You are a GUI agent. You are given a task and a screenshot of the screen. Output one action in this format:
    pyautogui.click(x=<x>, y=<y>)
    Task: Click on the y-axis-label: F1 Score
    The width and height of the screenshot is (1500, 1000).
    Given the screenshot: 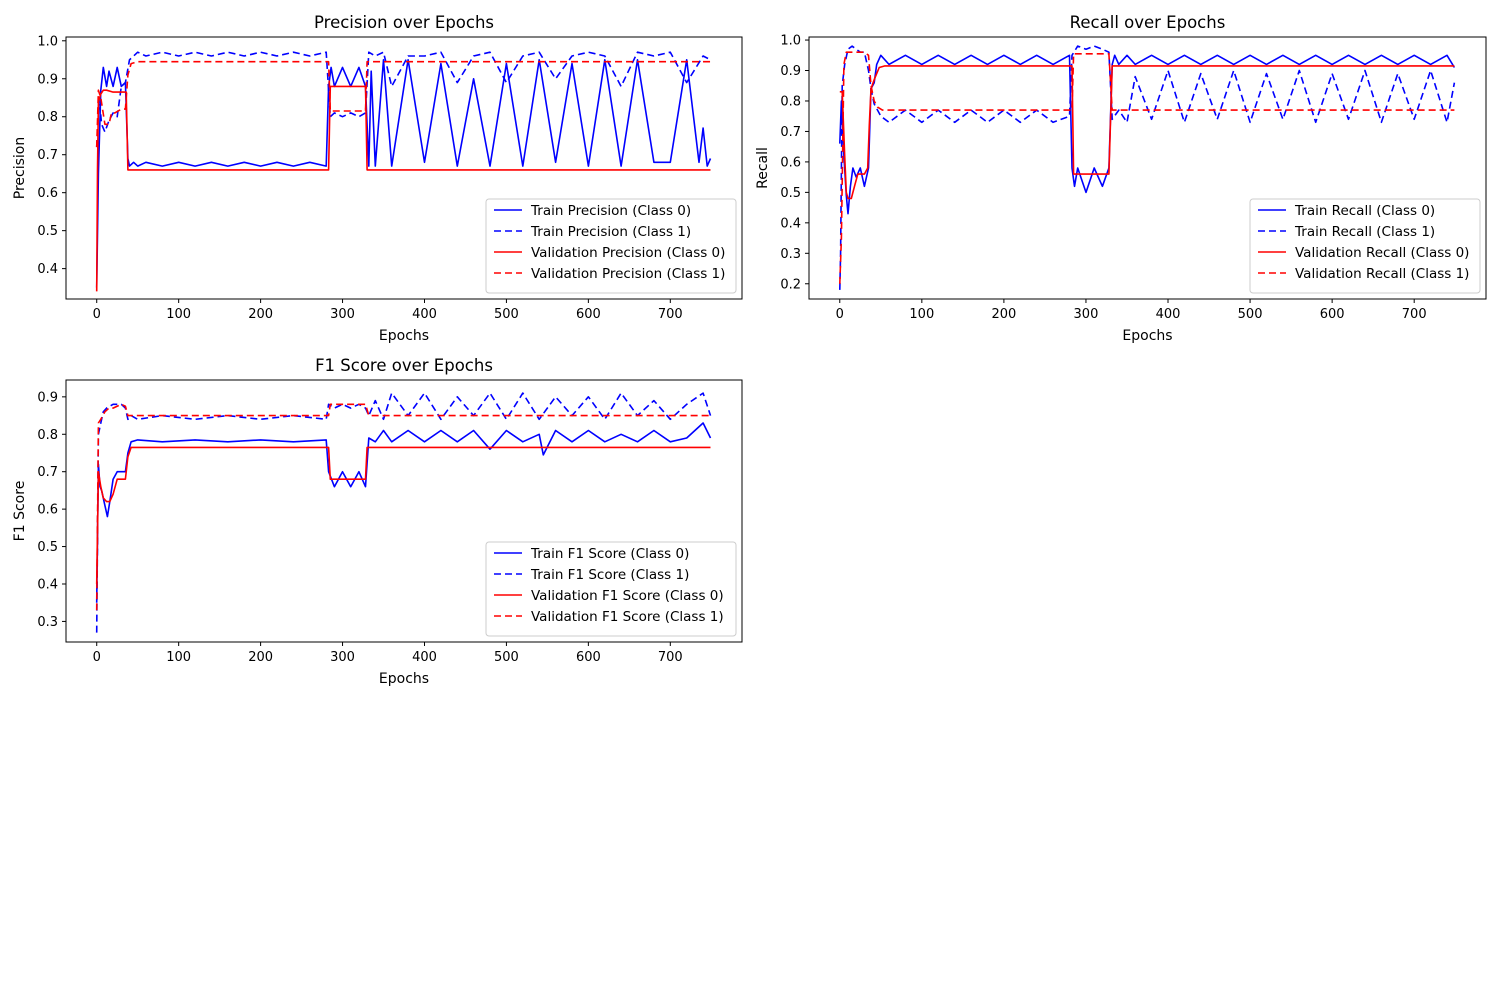 What is the action you would take?
    pyautogui.click(x=20, y=511)
    